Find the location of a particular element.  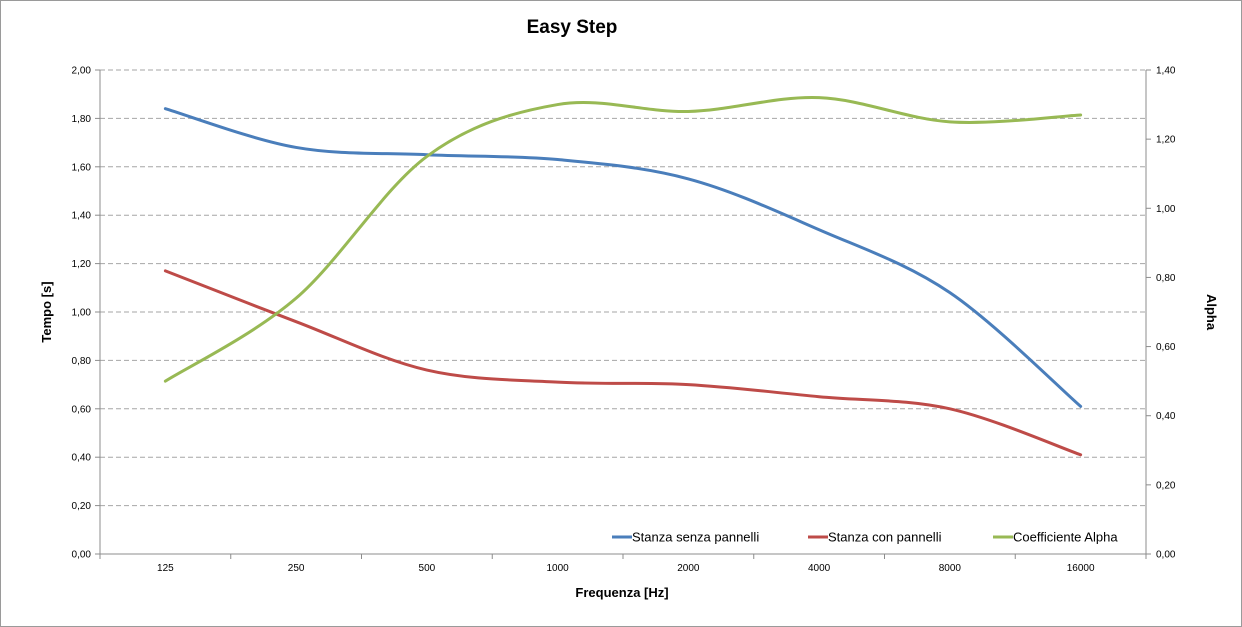

y-tick-label: 0,00 is located at coordinates (82, 555).